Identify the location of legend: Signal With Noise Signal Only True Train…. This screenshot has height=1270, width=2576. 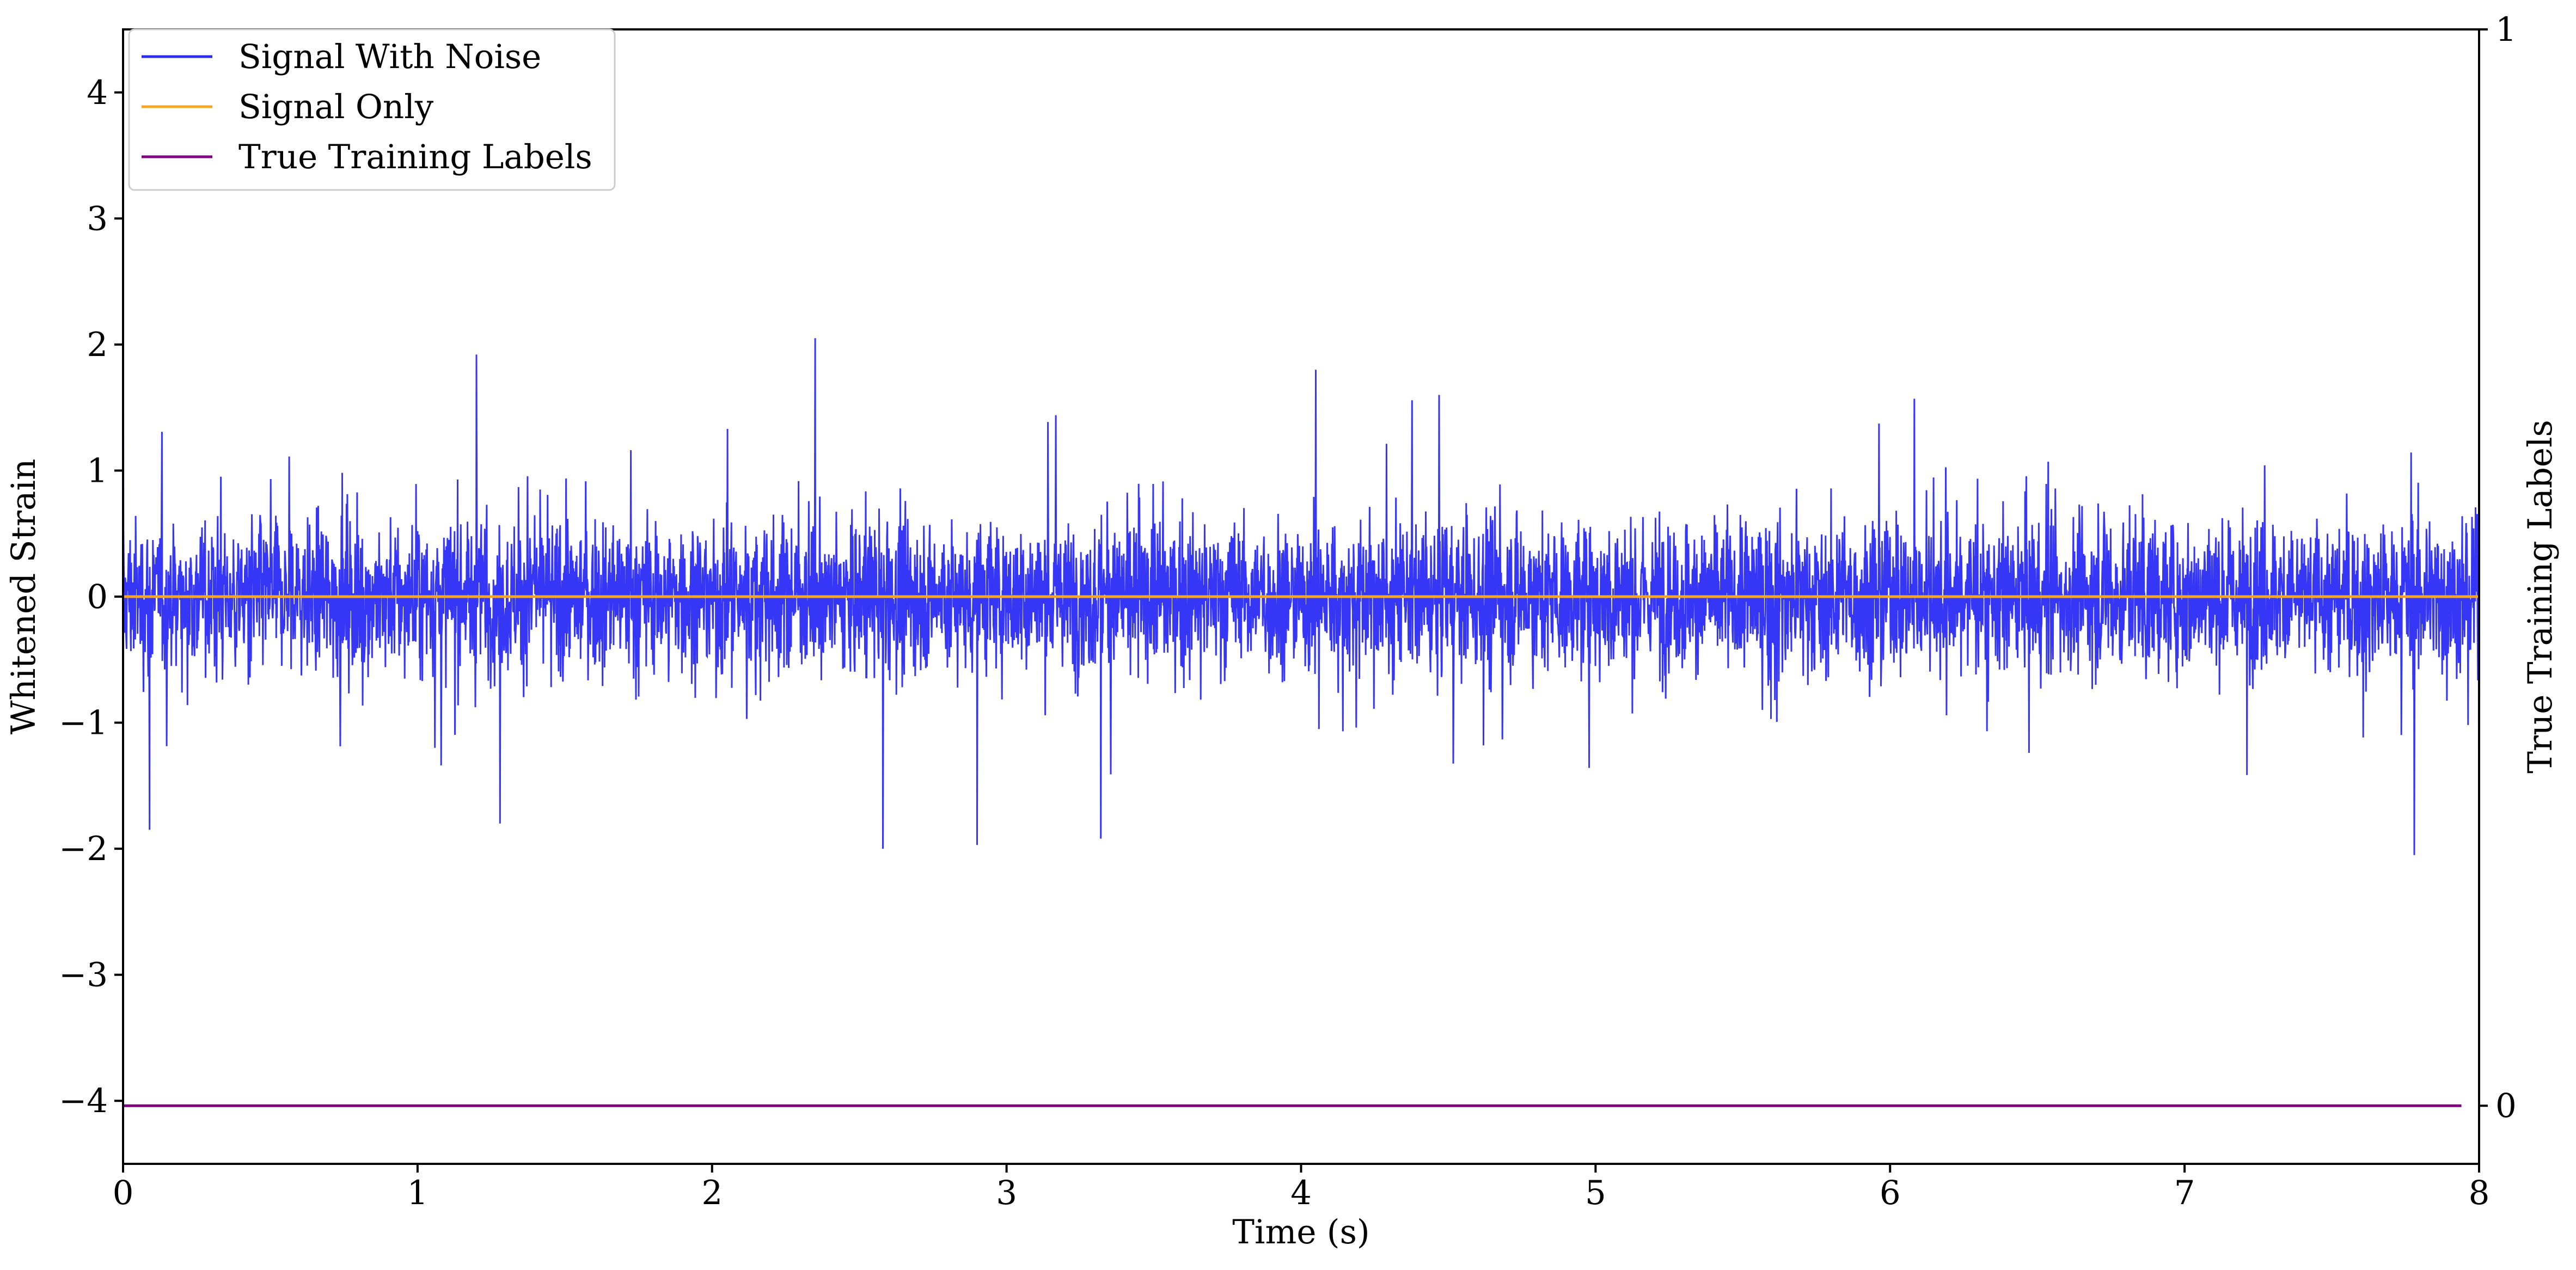
(372, 109).